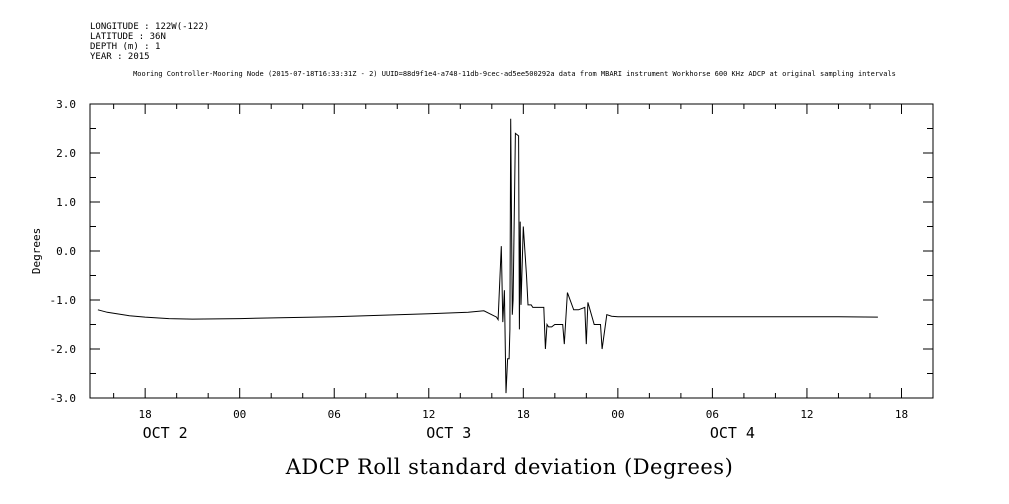 The image size is (1009, 504). What do you see at coordinates (66, 104) in the screenshot?
I see `y-tick-label: 3.0` at bounding box center [66, 104].